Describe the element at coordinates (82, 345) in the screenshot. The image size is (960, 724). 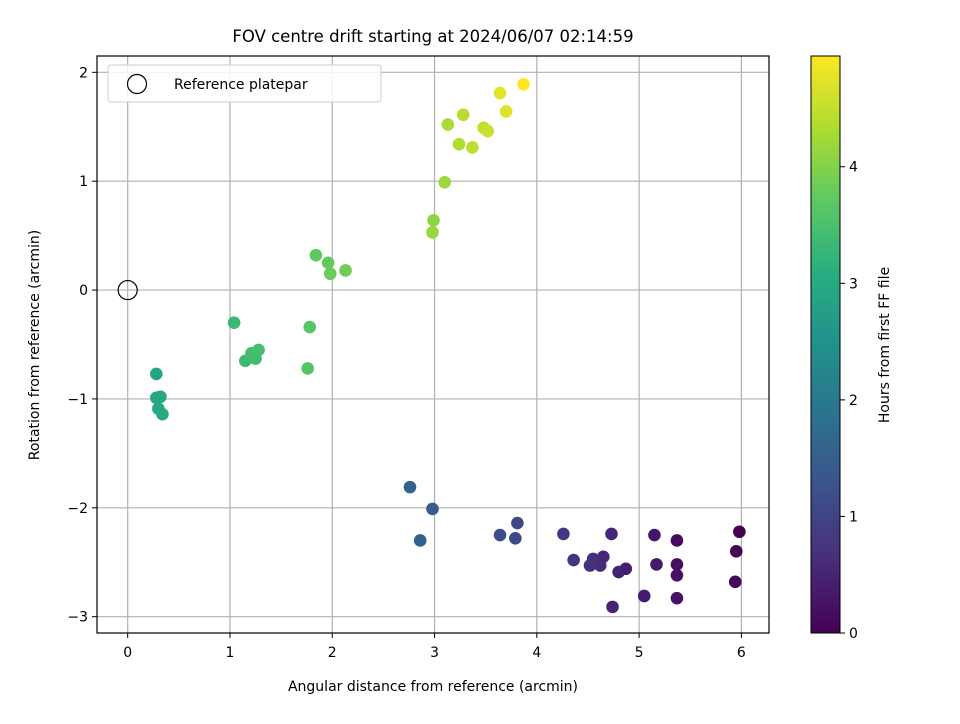
I see `y-axis-ticks: −3 −2 −1 0 1 2` at that location.